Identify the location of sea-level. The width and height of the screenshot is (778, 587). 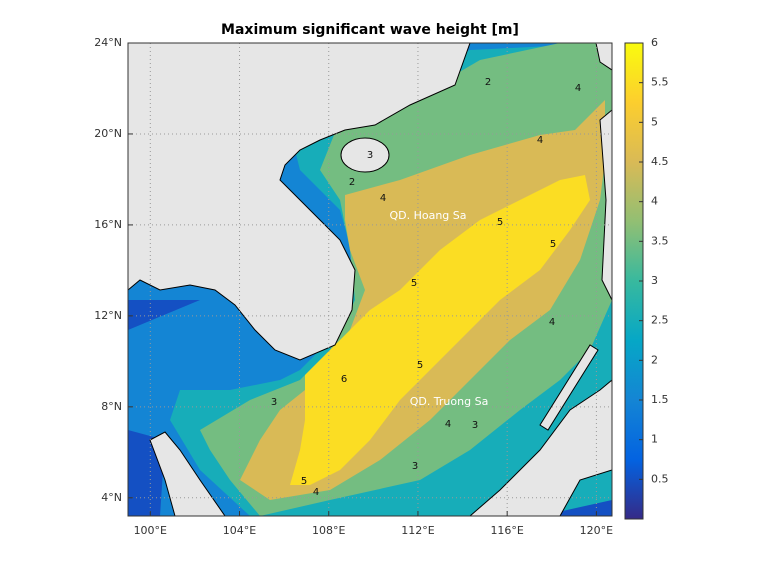
(164, 315).